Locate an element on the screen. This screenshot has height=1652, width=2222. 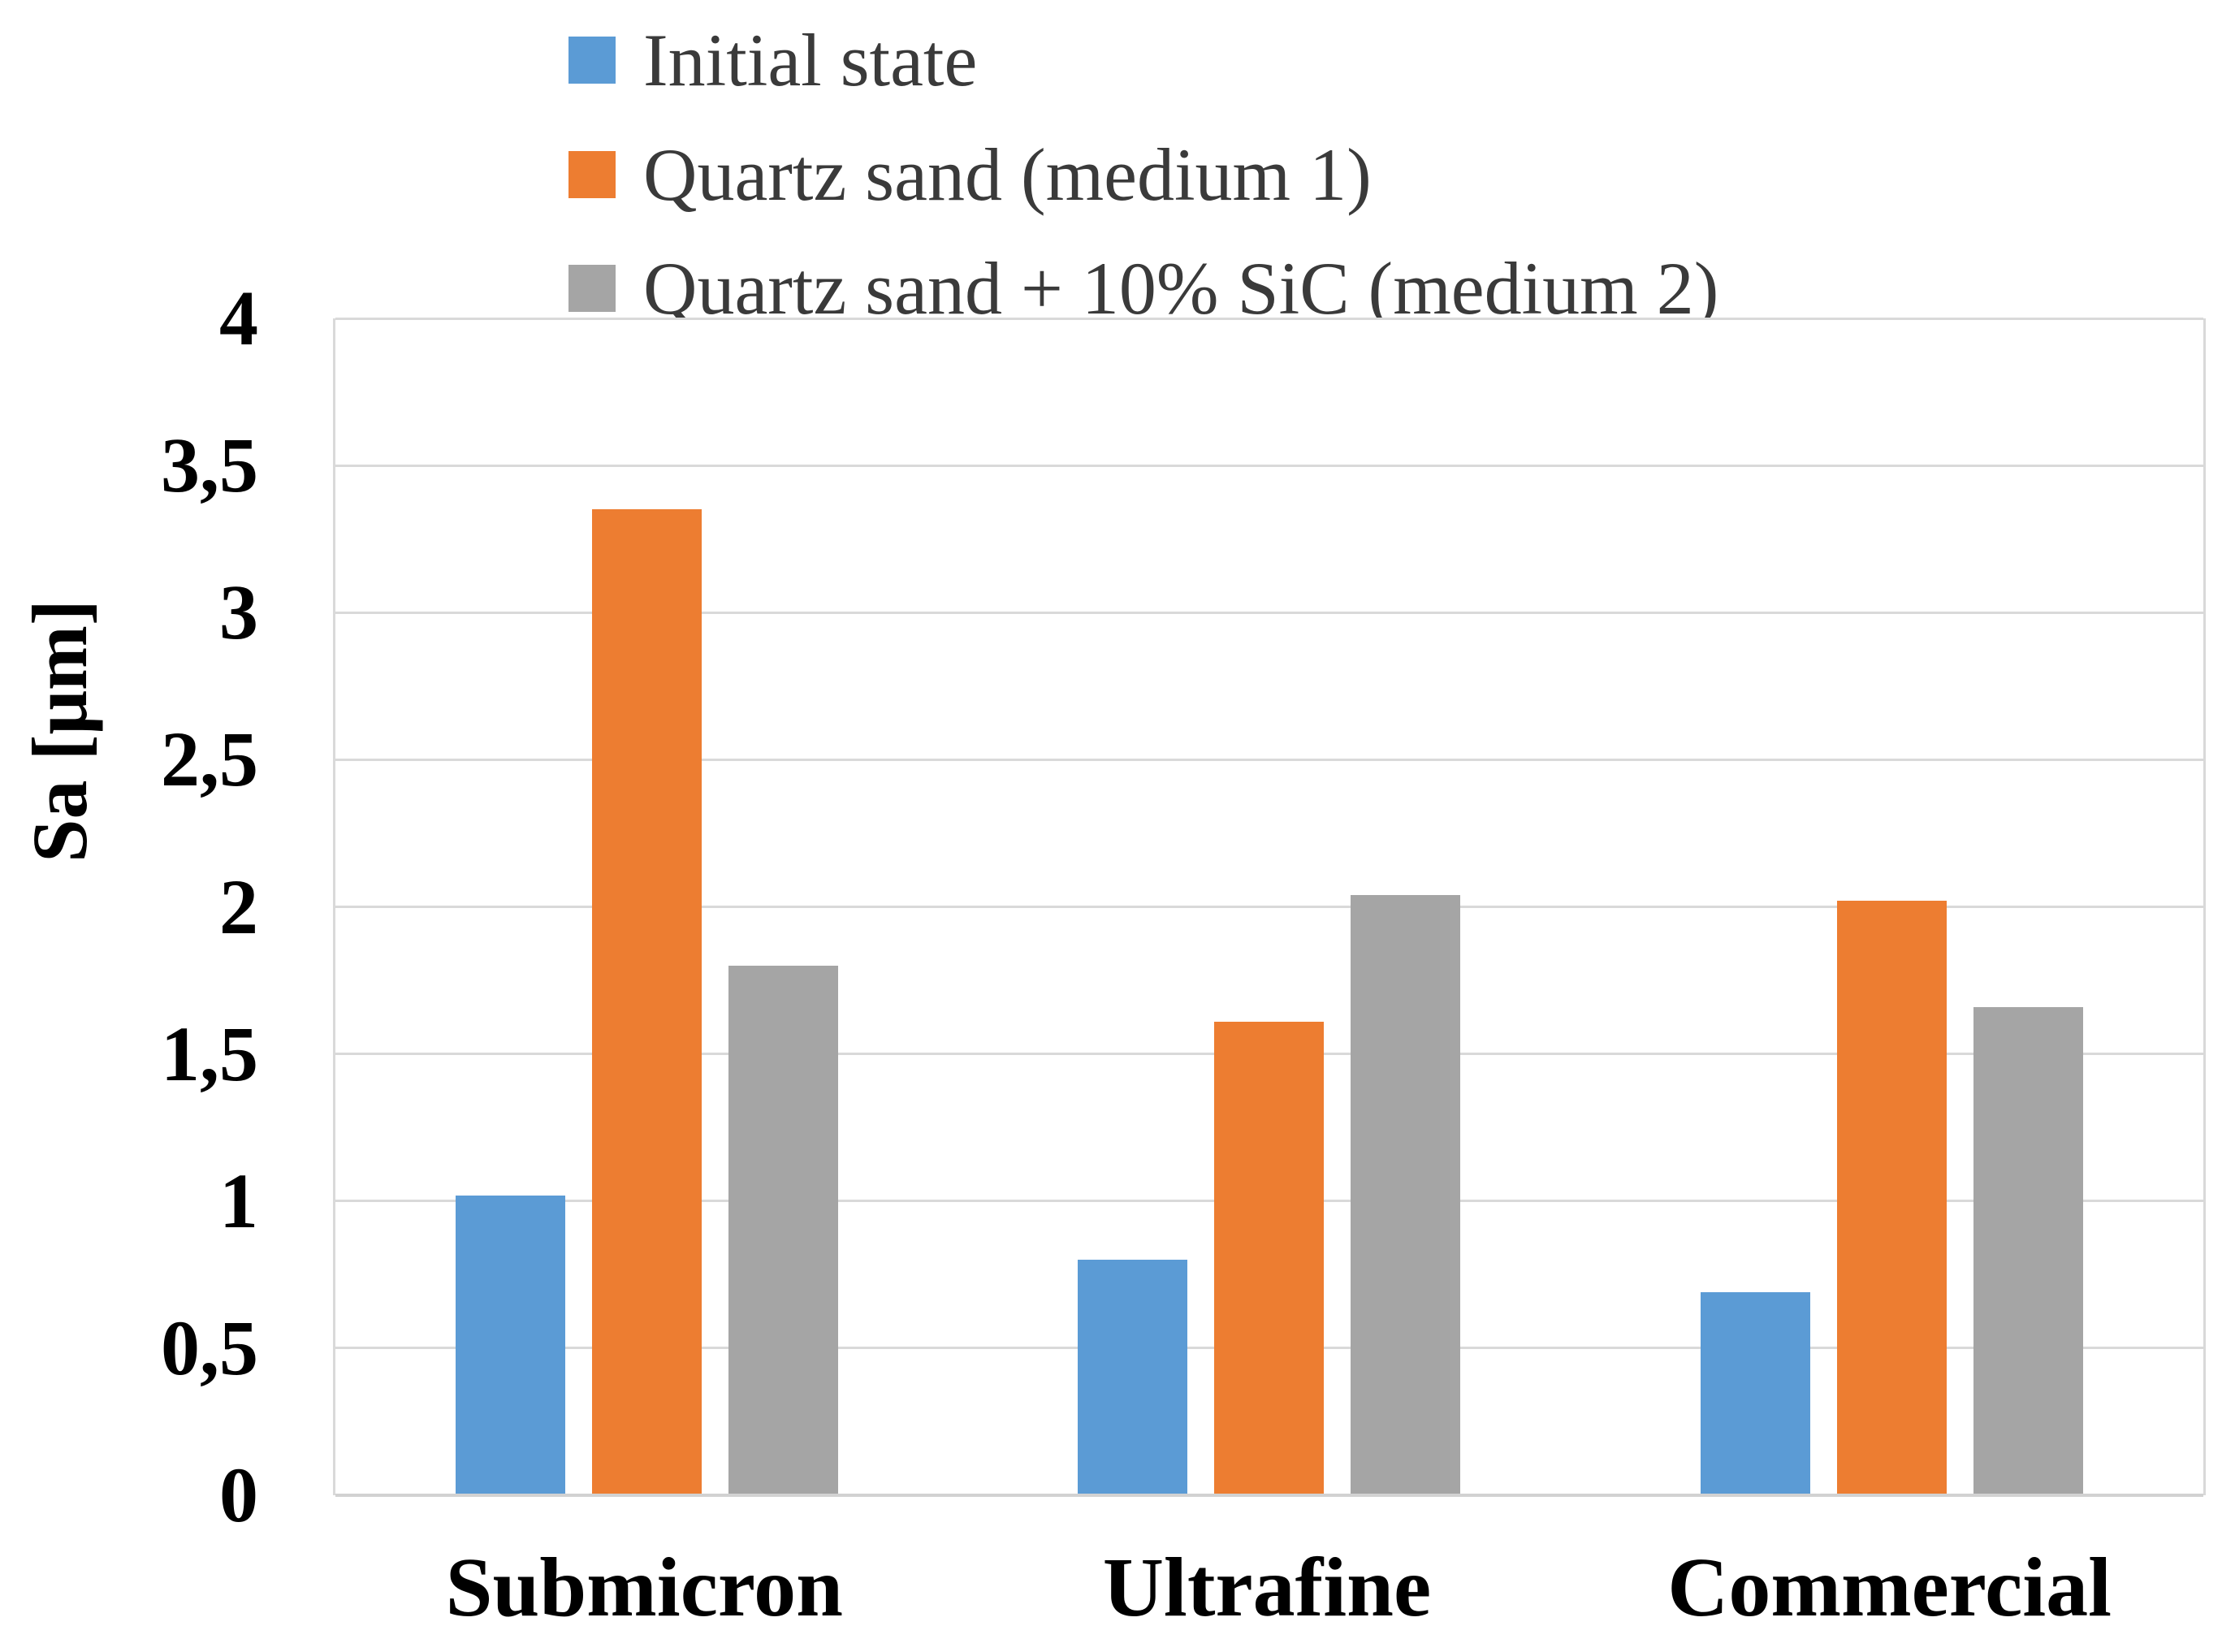
x-category-label-commercial: Commercial is located at coordinates (1889, 1588).